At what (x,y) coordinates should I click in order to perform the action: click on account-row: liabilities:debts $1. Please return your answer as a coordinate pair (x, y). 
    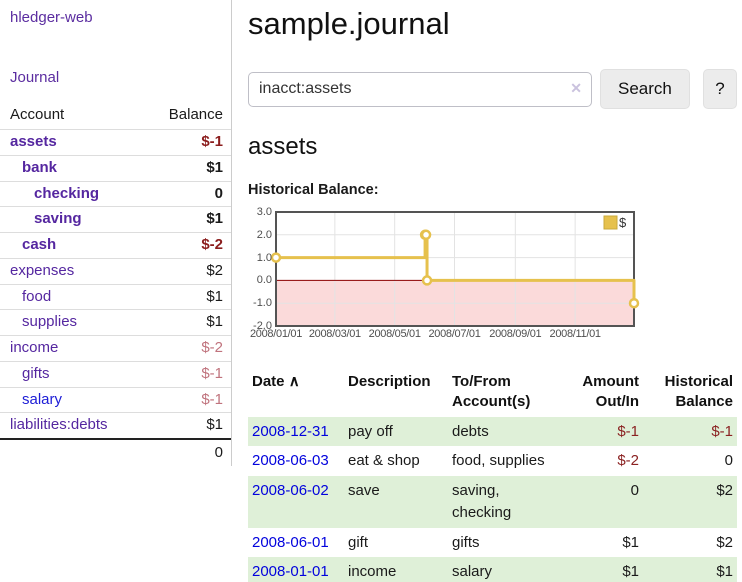
    Looking at the image, I should click on (115, 425).